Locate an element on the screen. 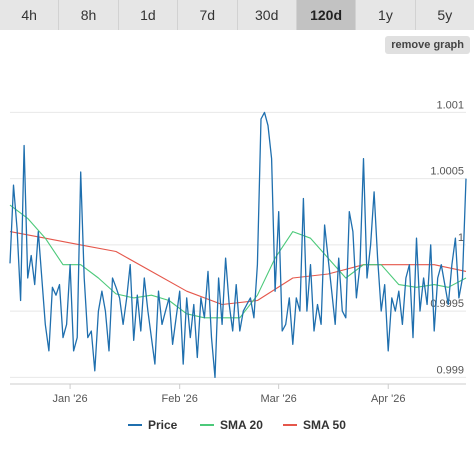 Image resolution: width=474 pixels, height=455 pixels. legend-item-price: Price is located at coordinates (153, 425).